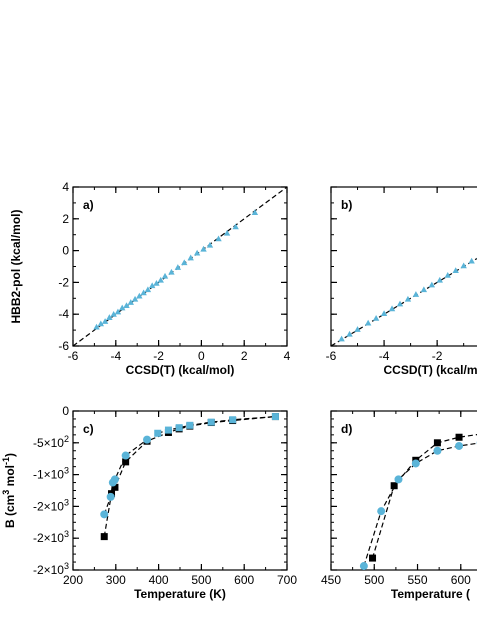 The height and width of the screenshot is (617, 477). I want to click on panel-b: -6-4-20b)CCSD(T) (kcal/m, so click(401, 281).